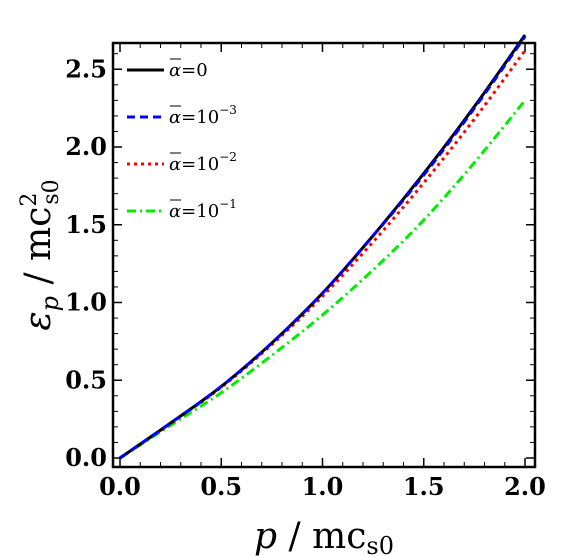 This screenshot has width=578, height=556. What do you see at coordinates (86, 68) in the screenshot?
I see `y-tick-label: 2.5` at bounding box center [86, 68].